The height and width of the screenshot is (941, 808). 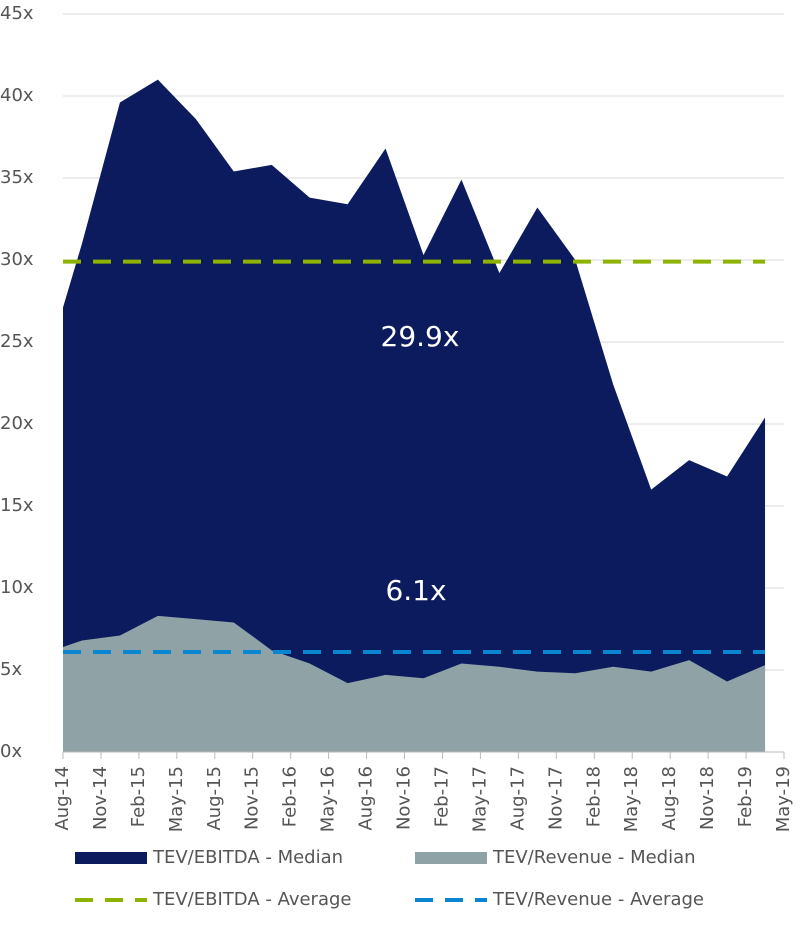 What do you see at coordinates (517, 798) in the screenshot?
I see `x-tick-label: Aug-17` at bounding box center [517, 798].